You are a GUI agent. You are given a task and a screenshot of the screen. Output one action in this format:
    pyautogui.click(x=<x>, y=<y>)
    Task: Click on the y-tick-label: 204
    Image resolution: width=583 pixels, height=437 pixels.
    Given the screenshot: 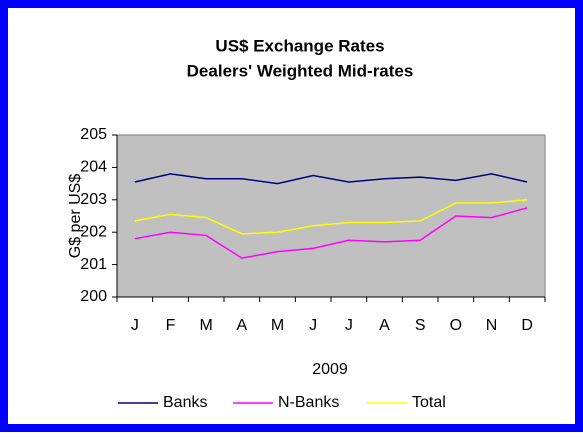 What is the action you would take?
    pyautogui.click(x=93, y=167)
    